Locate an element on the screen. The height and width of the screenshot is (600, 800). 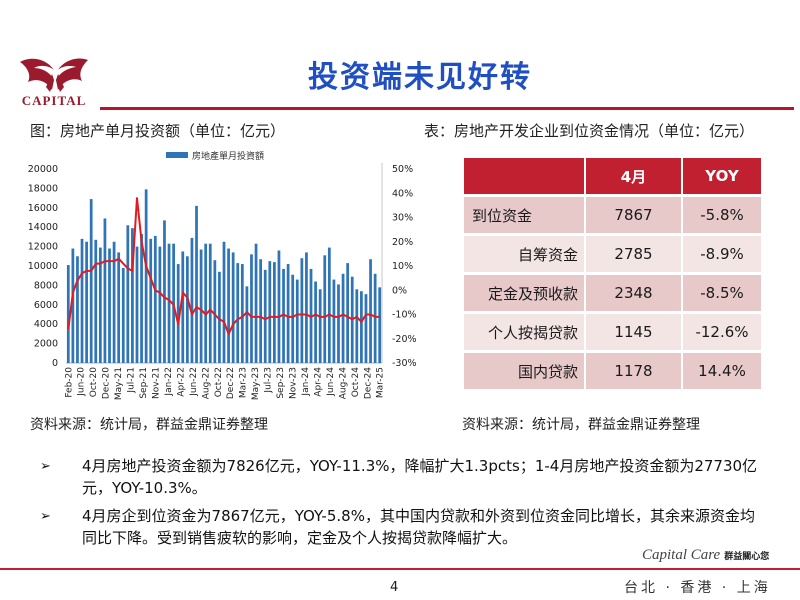
row-value: 1178 is located at coordinates (632, 371).